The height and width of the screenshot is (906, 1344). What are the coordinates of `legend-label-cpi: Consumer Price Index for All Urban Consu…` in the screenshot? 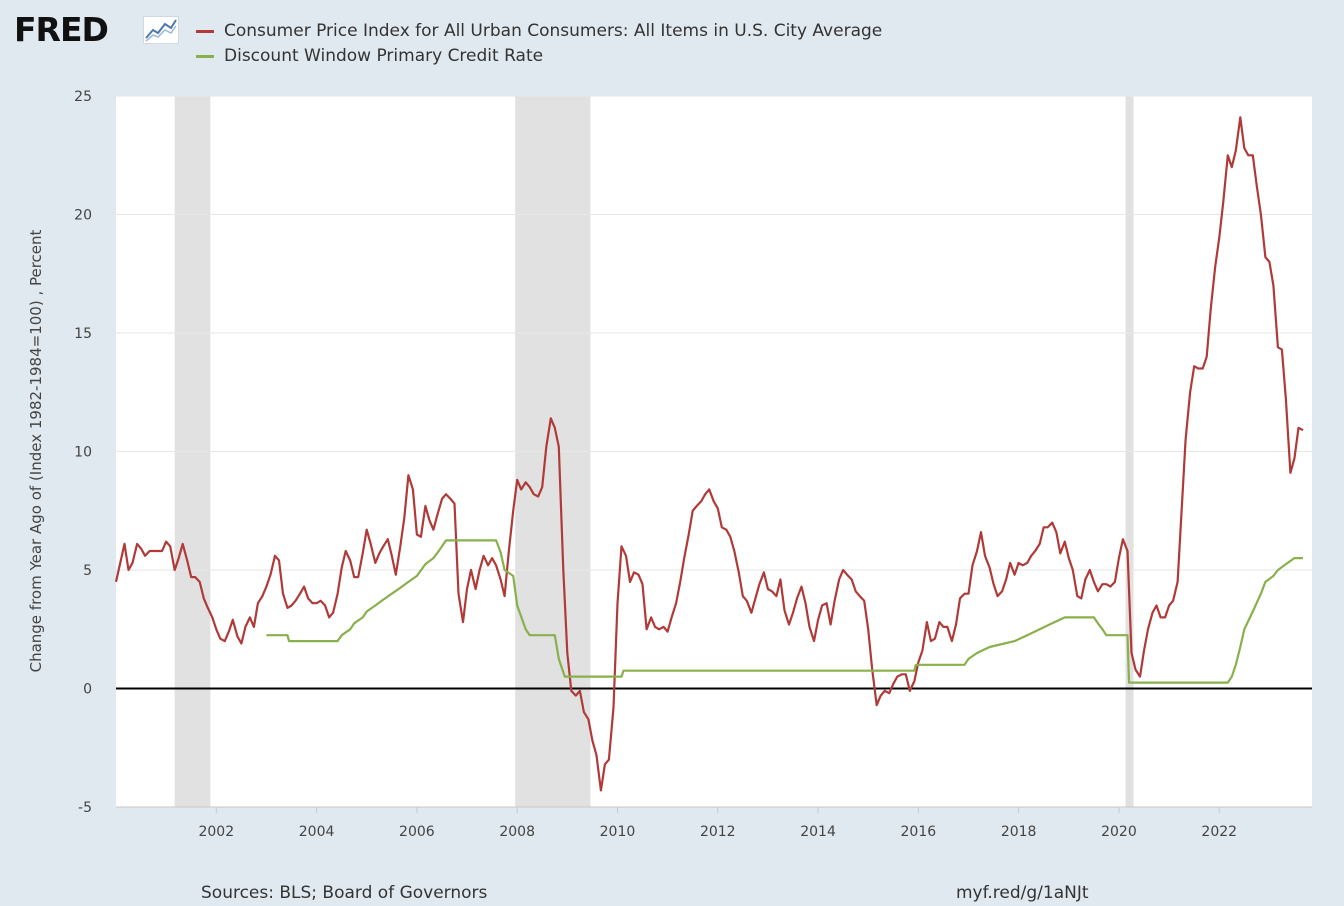 It's located at (553, 30).